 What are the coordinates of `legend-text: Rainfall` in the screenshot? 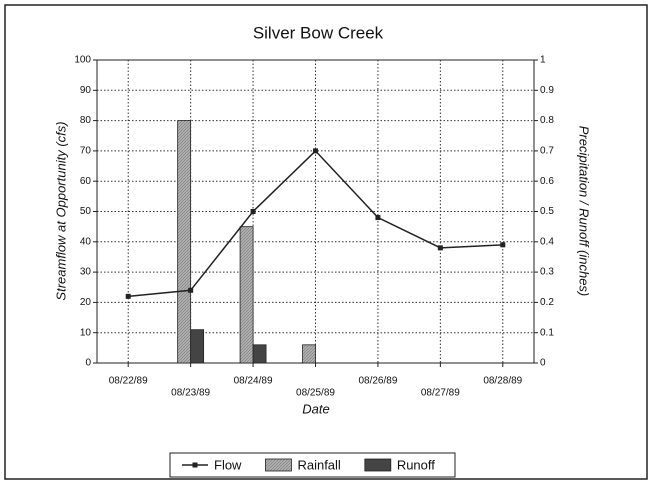 It's located at (318, 464).